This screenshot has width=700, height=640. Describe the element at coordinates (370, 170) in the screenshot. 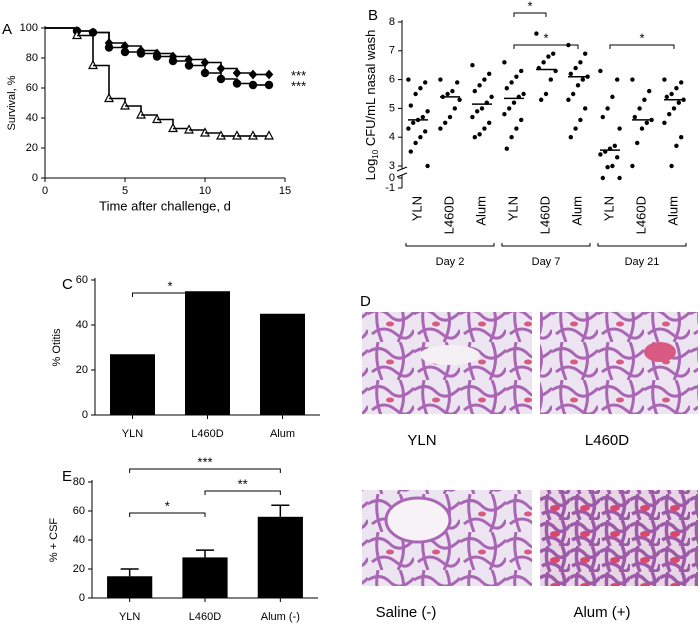

I see `y-axis-title-part: Log` at that location.